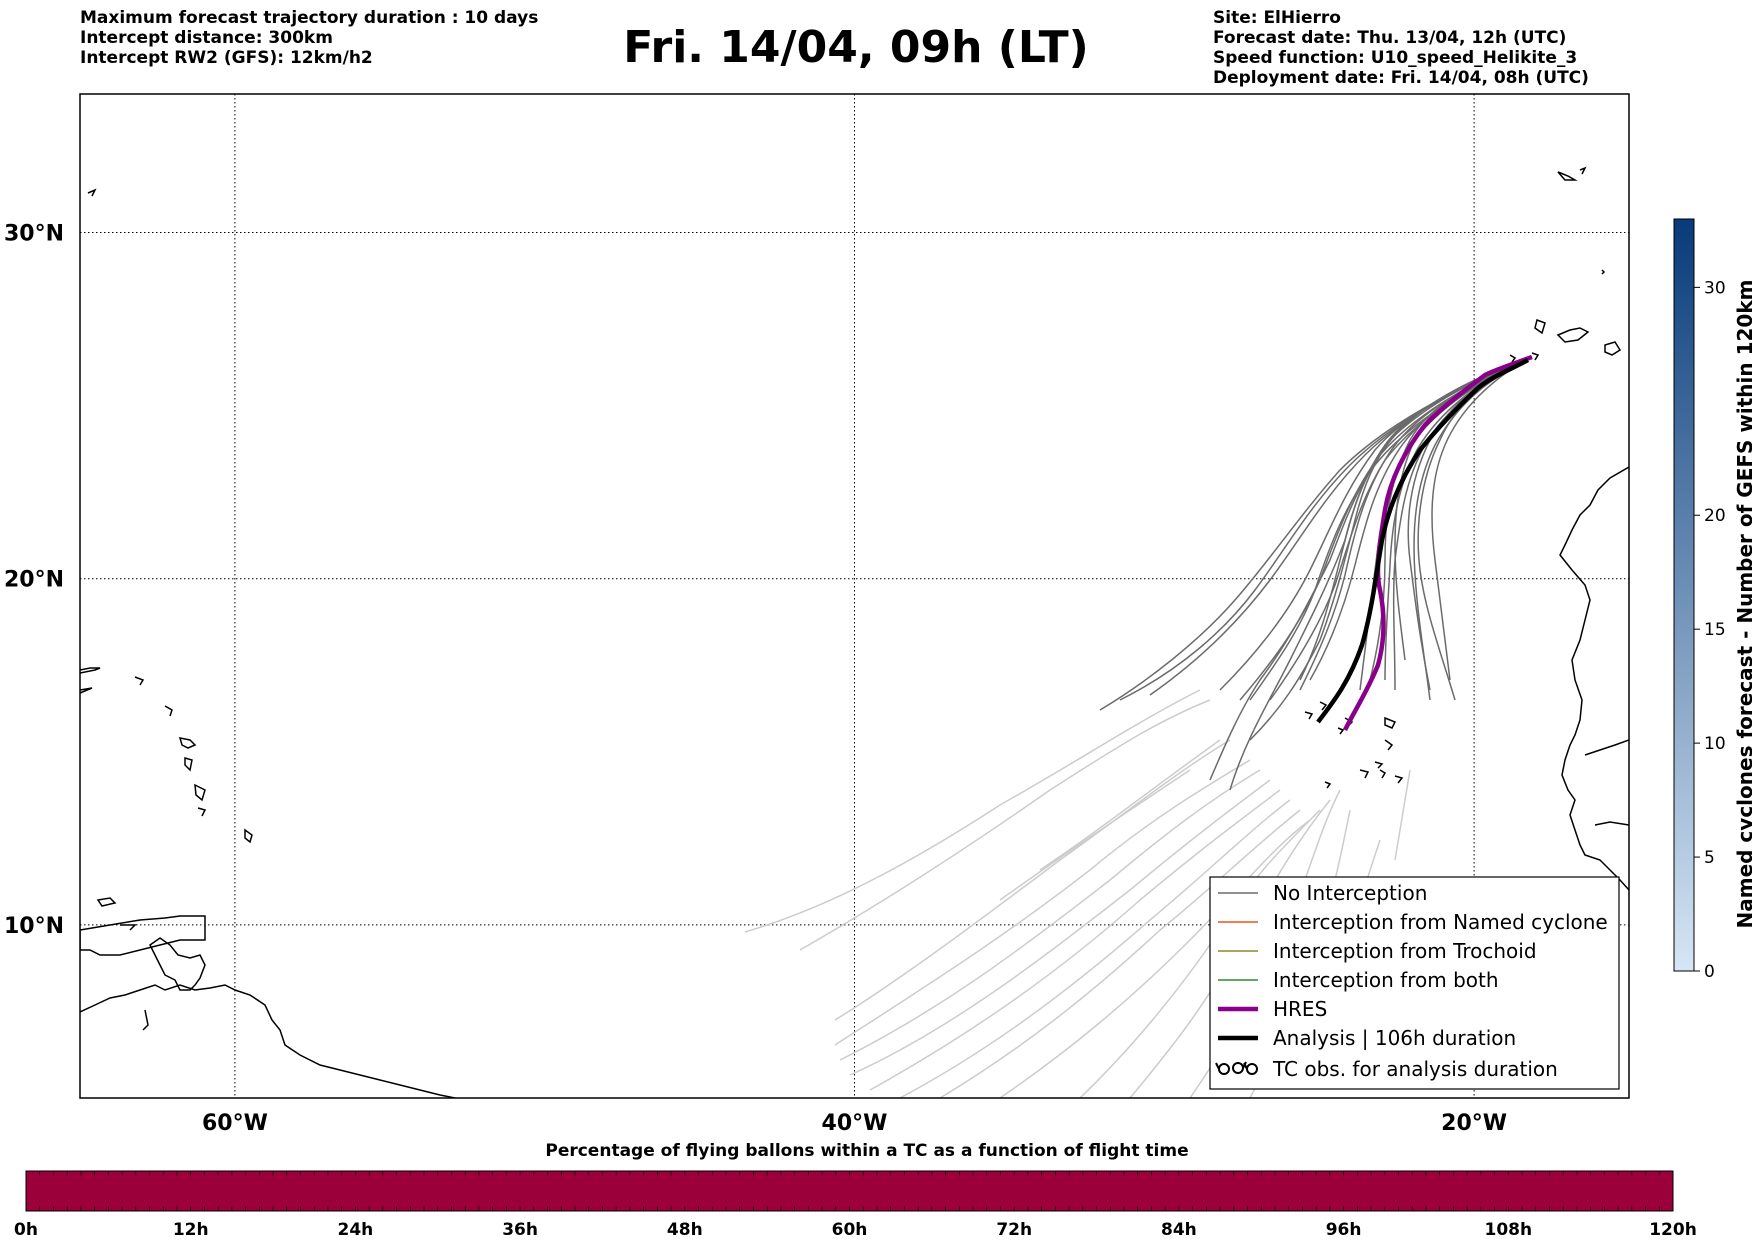 This screenshot has height=1241, width=1752. What do you see at coordinates (34, 233) in the screenshot?
I see `lat-label-0: 30°N` at bounding box center [34, 233].